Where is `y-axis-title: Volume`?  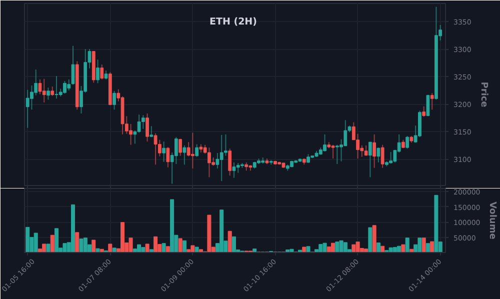 y-axis-title: Volume is located at coordinates (492, 221).